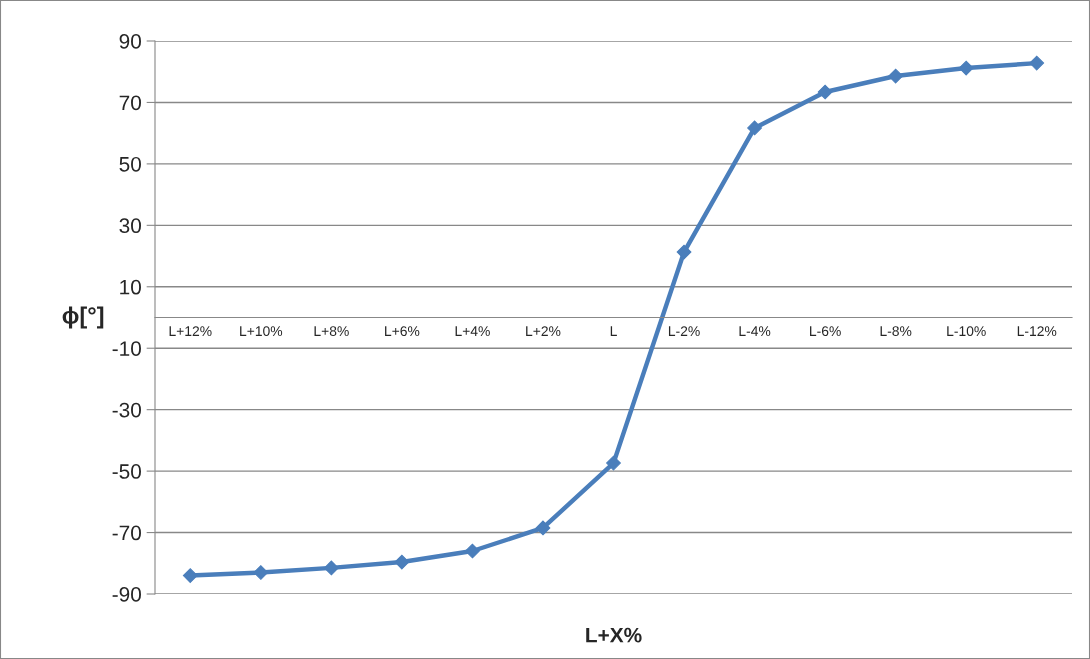 Image resolution: width=1090 pixels, height=659 pixels. I want to click on x-tick-label: L+12%, so click(190, 331).